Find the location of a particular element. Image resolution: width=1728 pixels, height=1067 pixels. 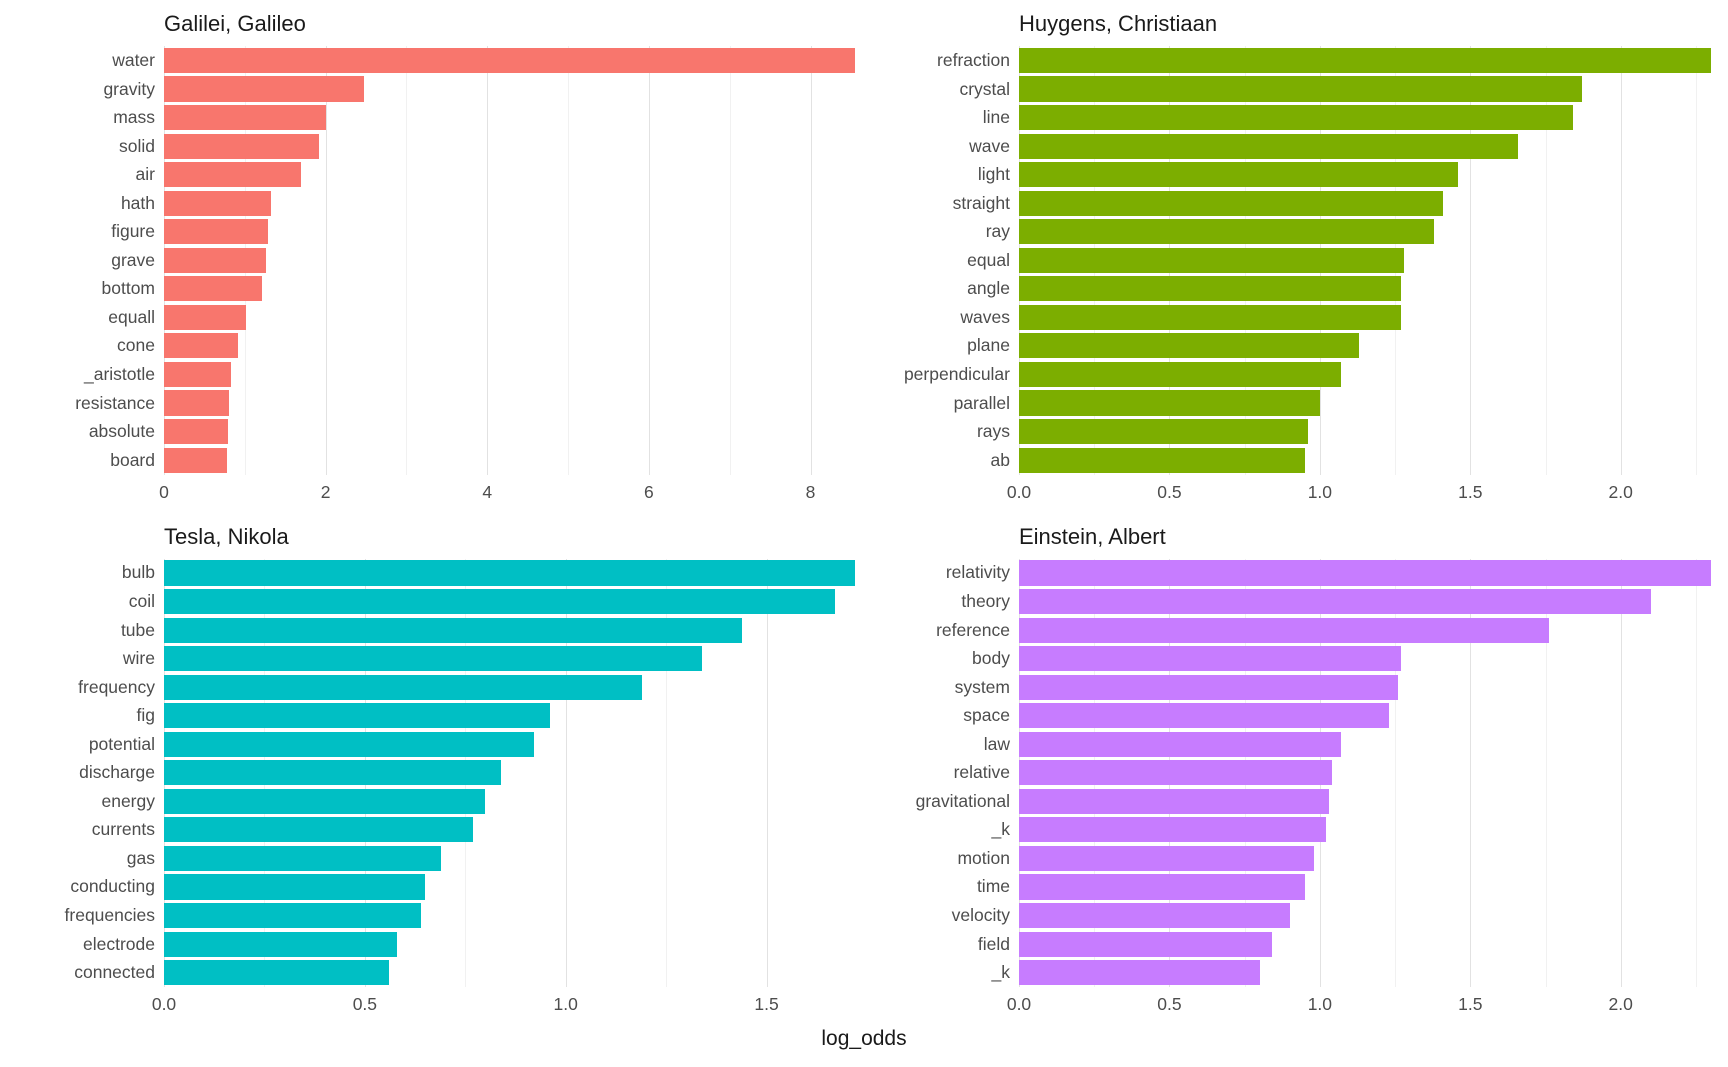

axis-tick-label: 1.5 is located at coordinates (1470, 491).